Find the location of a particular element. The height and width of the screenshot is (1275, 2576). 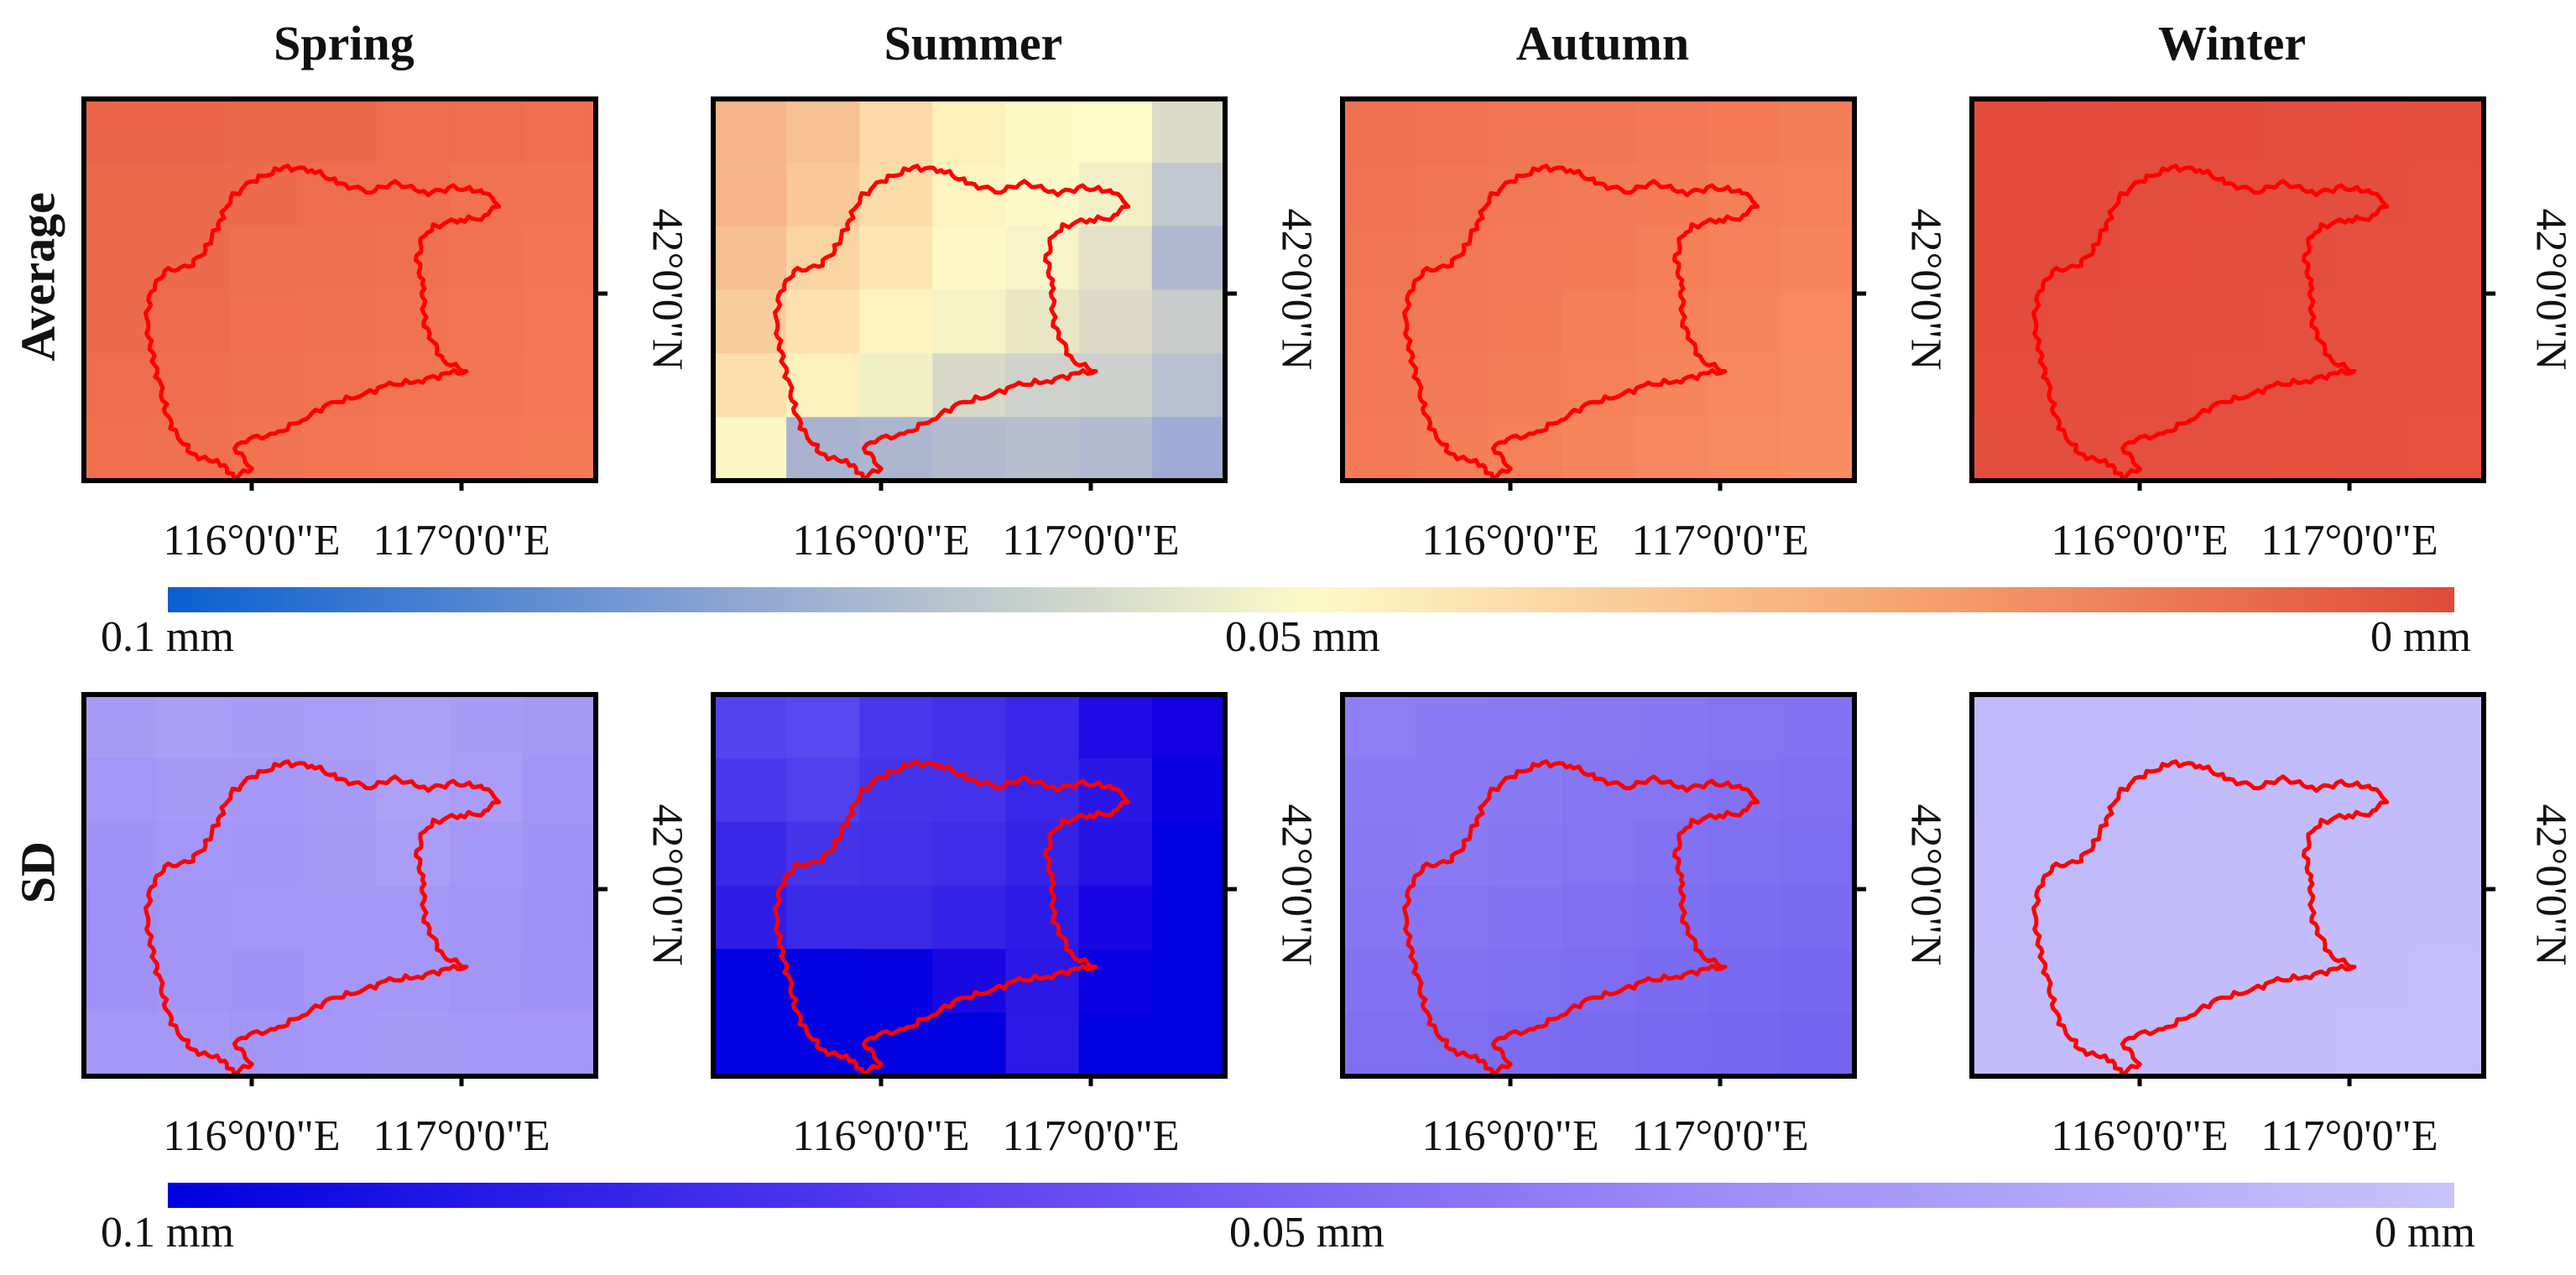

sd-colorbar-label-left: 0.1 mm is located at coordinates (167, 1233).